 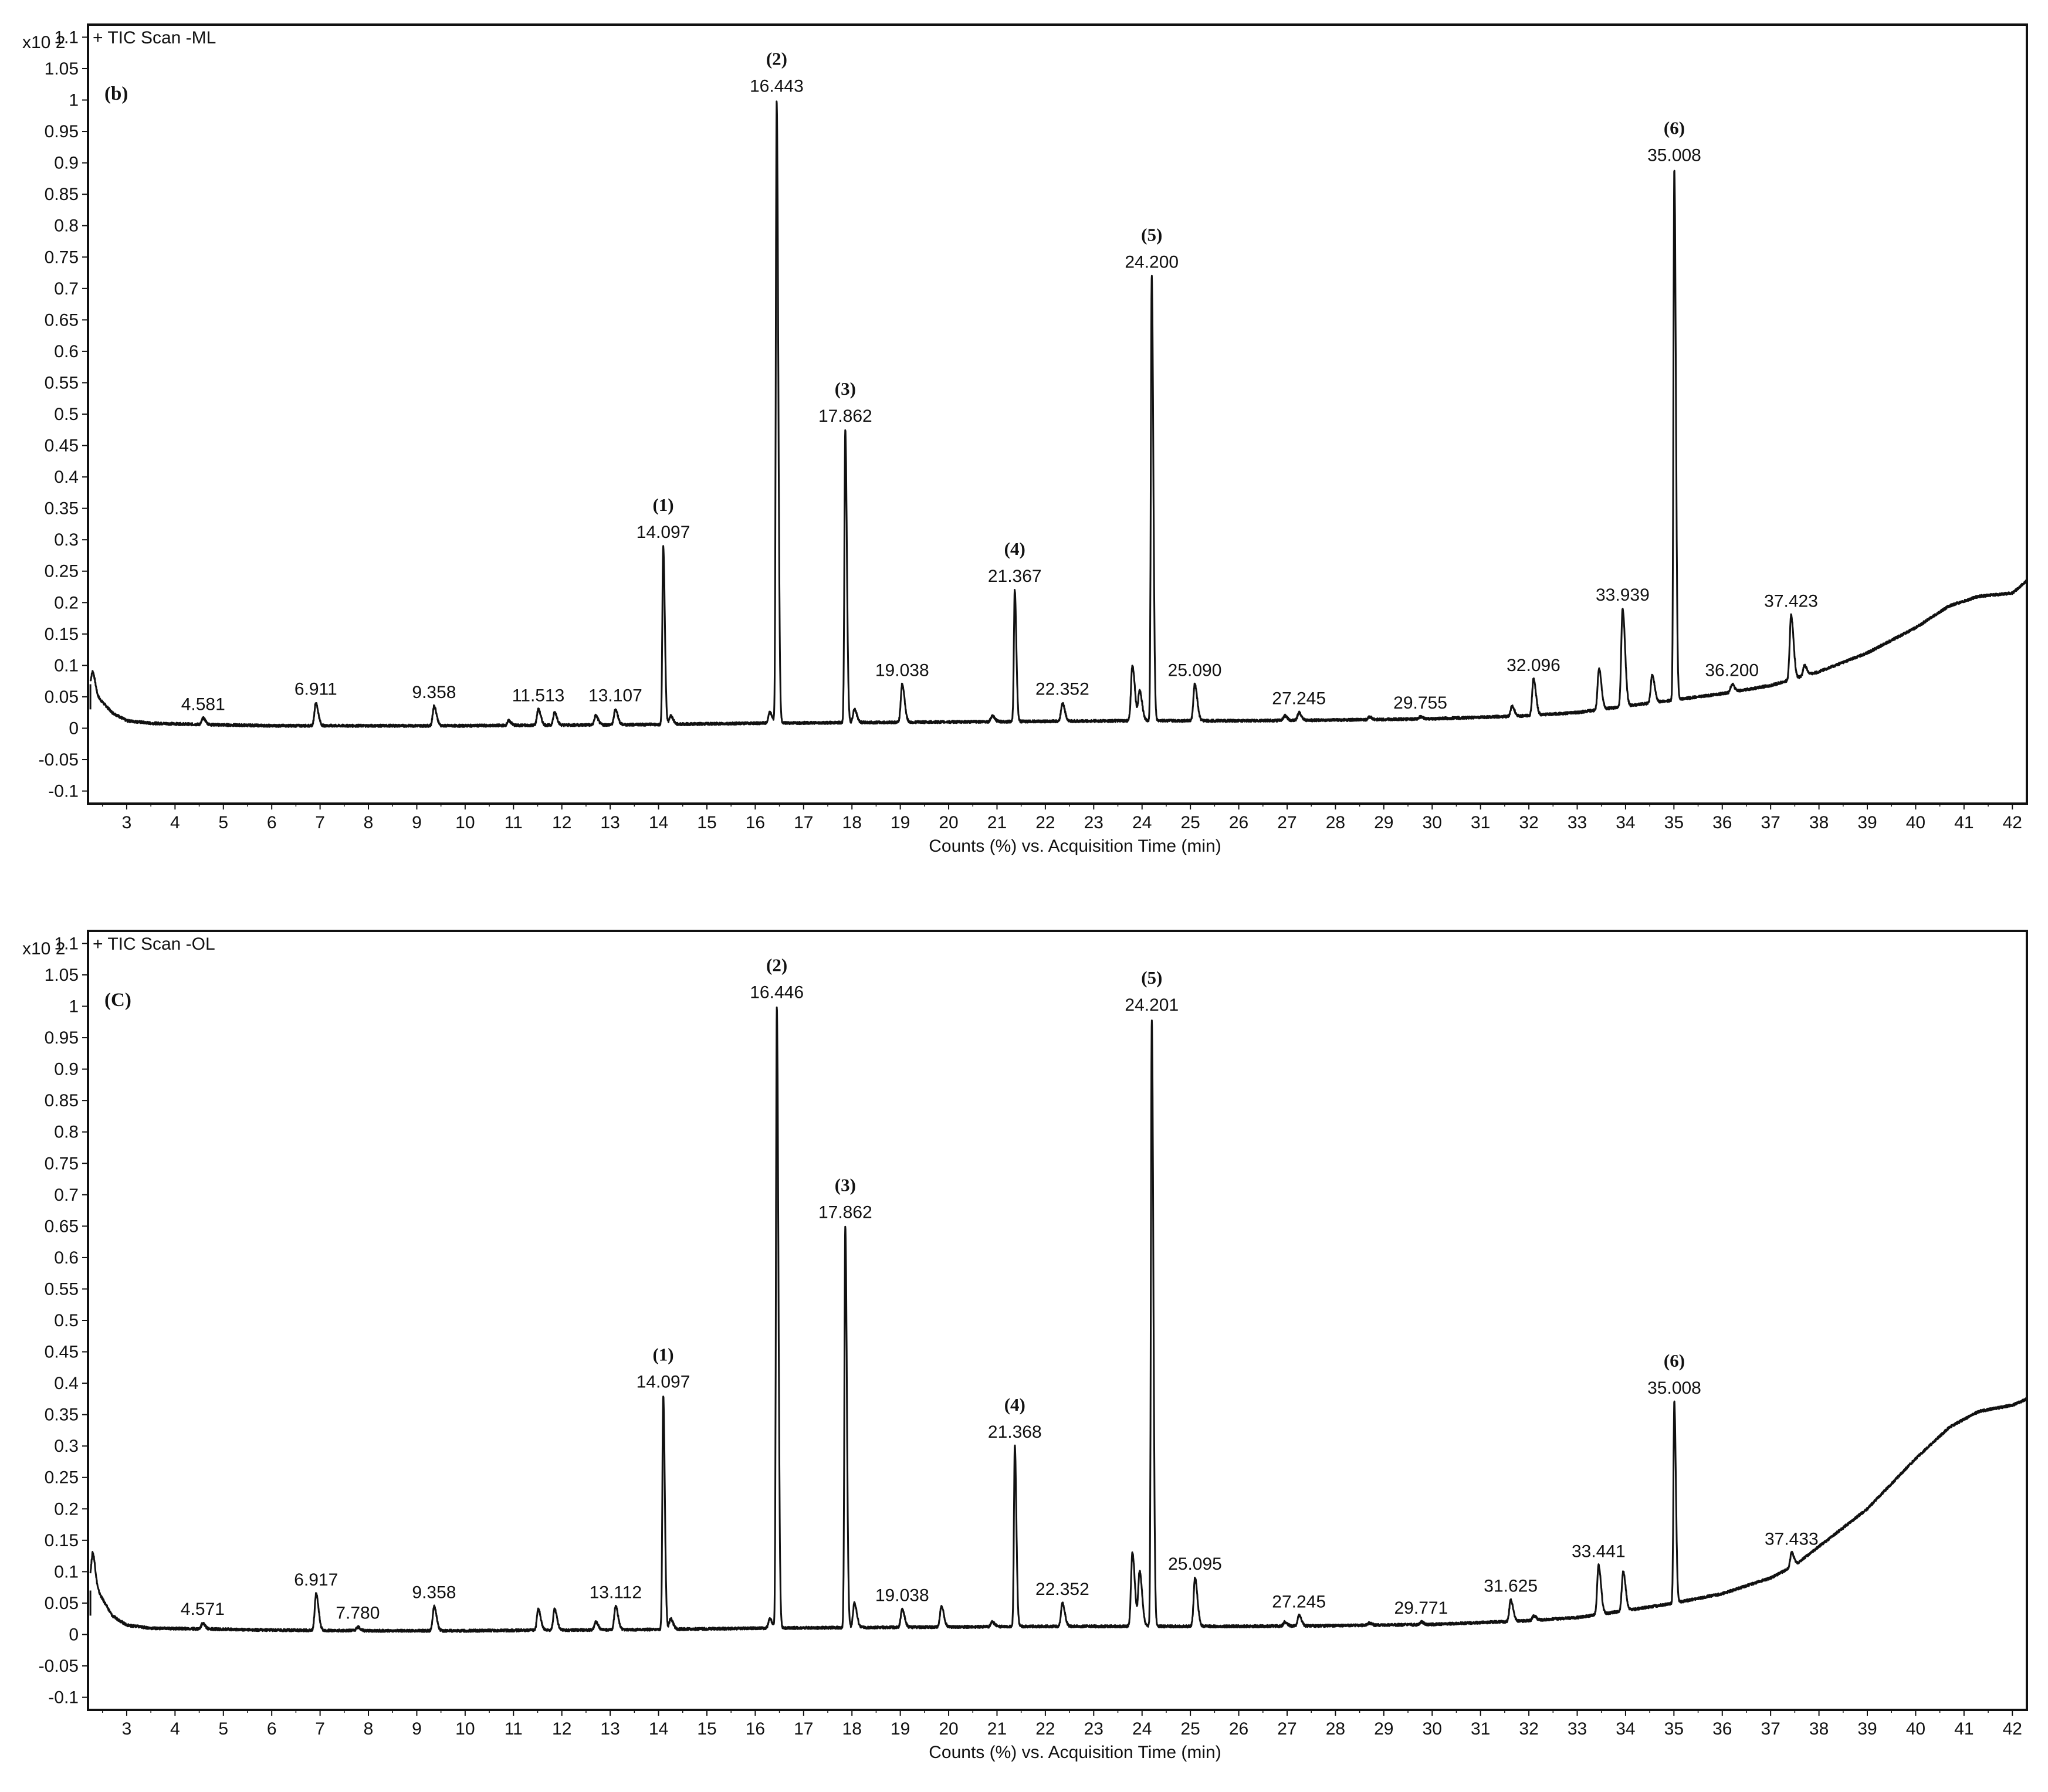 I want to click on peak-label: 6.917, so click(x=316, y=1580).